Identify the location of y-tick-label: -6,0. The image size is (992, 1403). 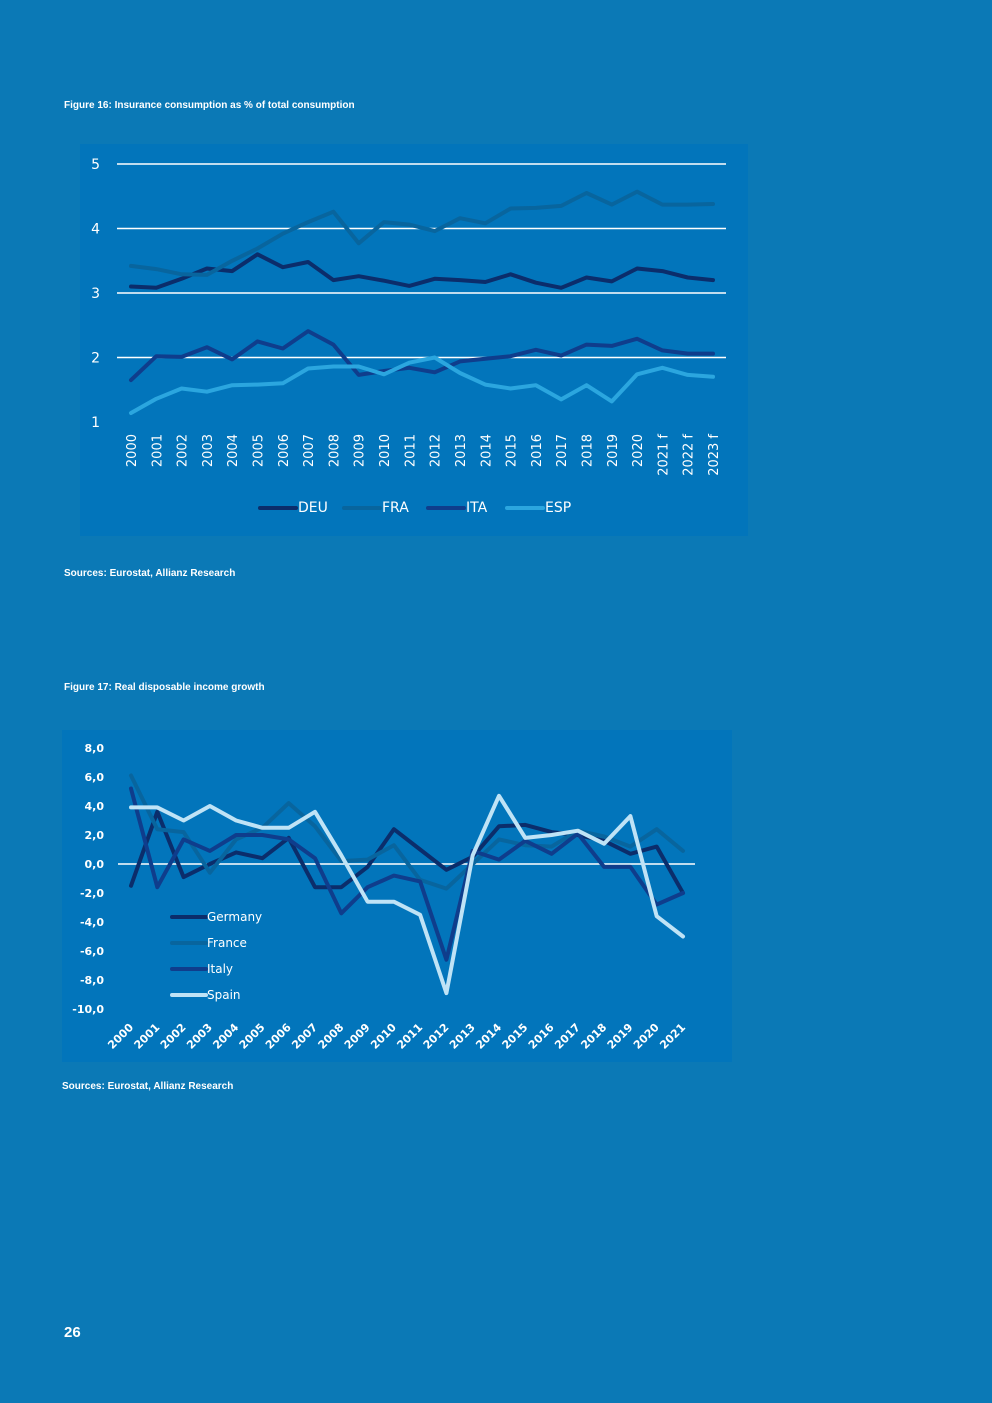
(92, 951).